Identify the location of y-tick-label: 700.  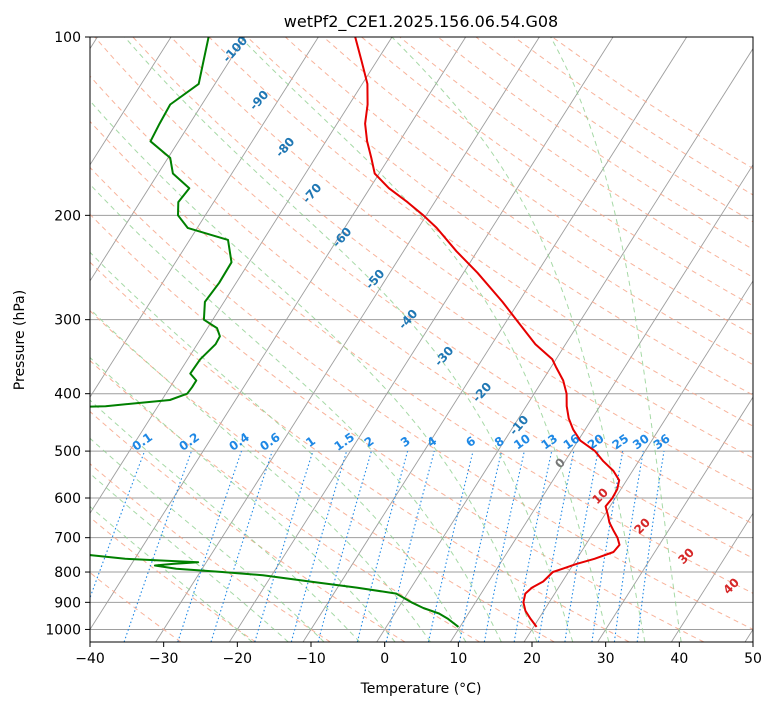
(67, 539).